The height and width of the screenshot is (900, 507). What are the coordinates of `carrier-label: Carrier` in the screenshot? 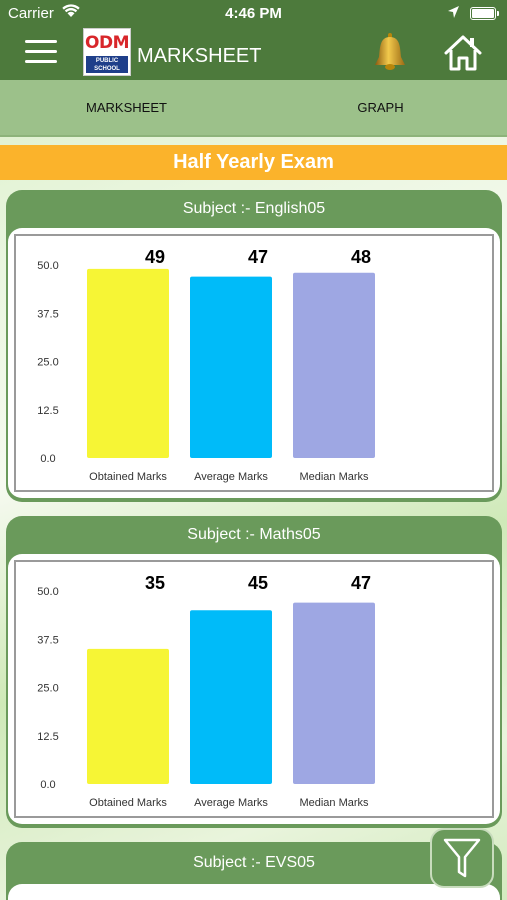 It's located at (31, 13).